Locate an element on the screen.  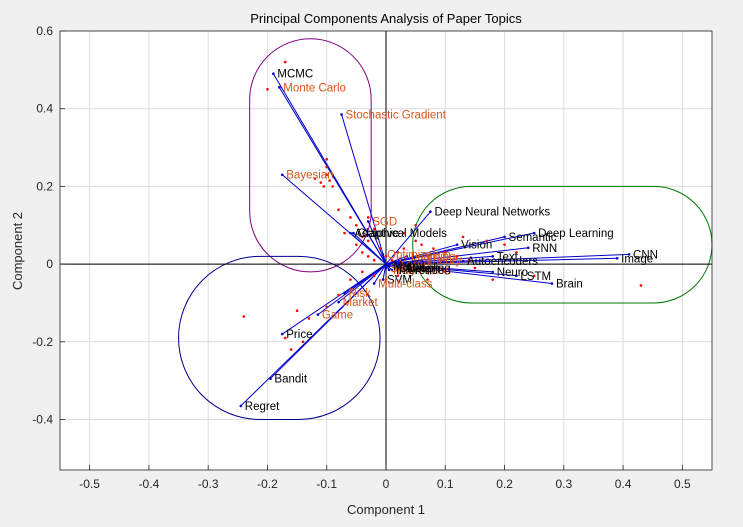
vector-label: Brain is located at coordinates (569, 285).